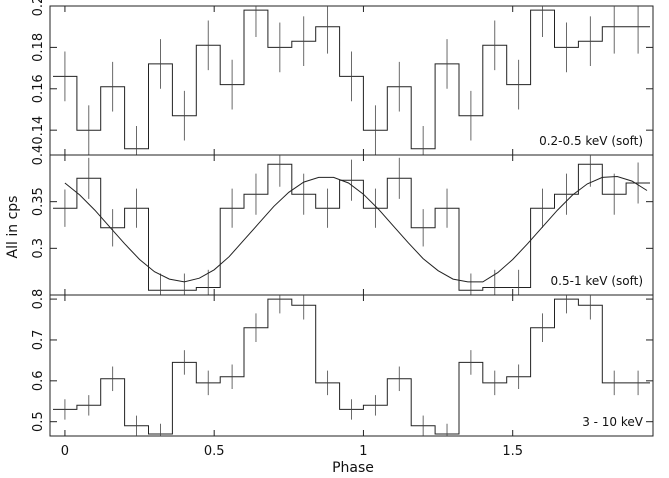  I want to click on y-tick-label: 0.4, so click(38, 155).